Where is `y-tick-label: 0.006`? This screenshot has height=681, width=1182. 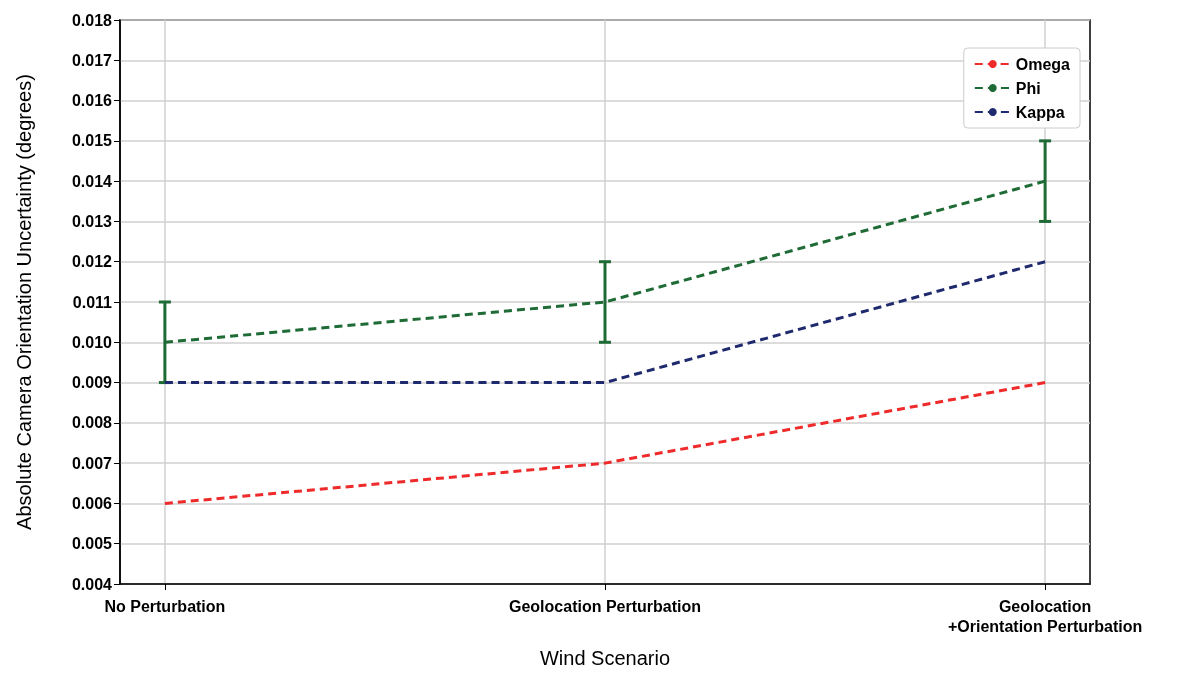 y-tick-label: 0.006 is located at coordinates (92, 503).